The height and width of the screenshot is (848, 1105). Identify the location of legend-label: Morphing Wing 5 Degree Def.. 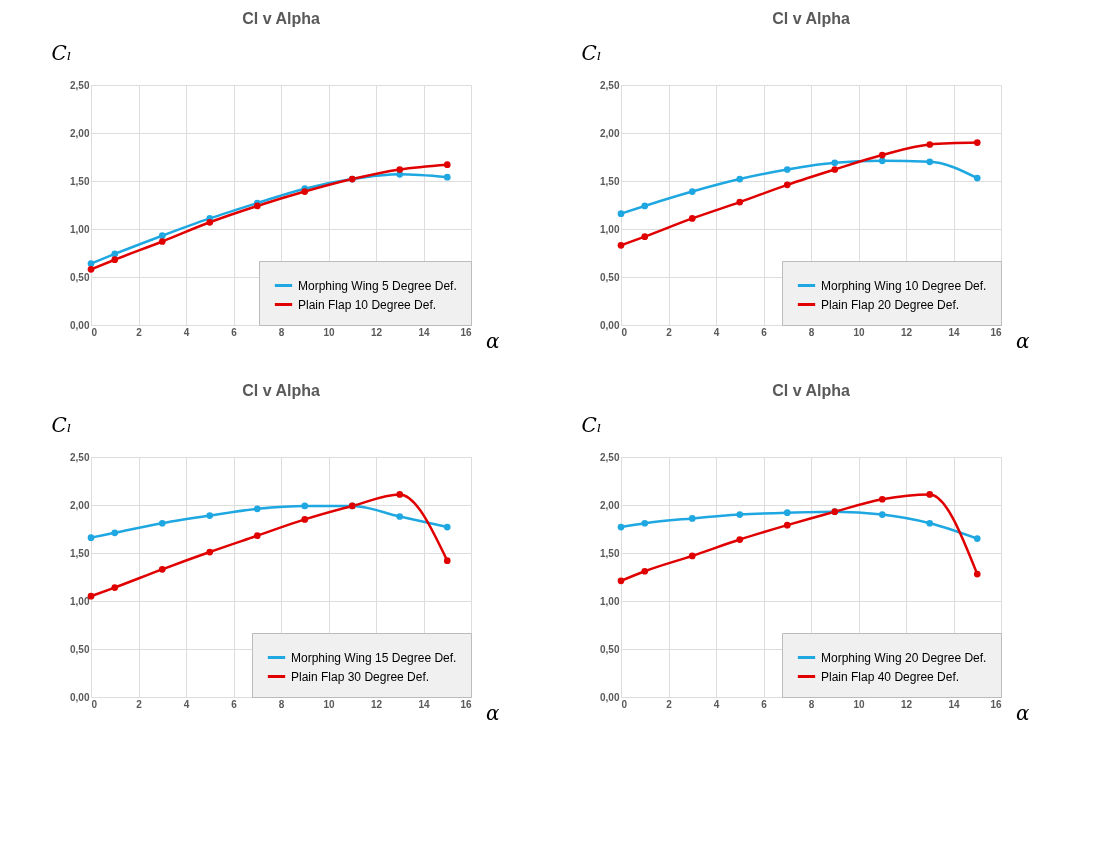
(377, 285).